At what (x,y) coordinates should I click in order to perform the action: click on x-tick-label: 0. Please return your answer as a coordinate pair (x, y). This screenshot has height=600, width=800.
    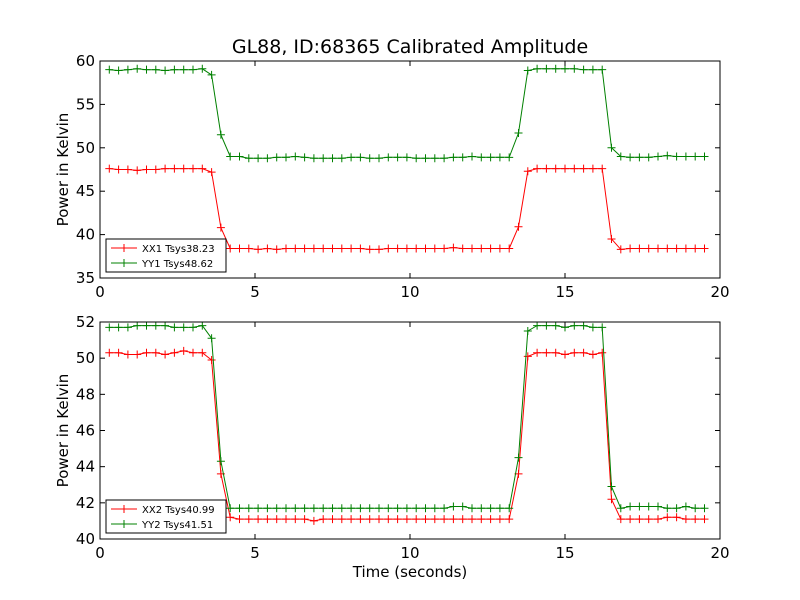
    Looking at the image, I should click on (100, 292).